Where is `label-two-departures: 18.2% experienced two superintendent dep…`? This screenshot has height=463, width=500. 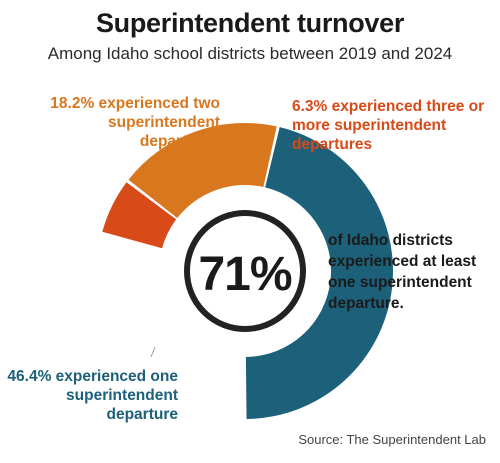 label-two-departures: 18.2% experienced two superintendent dep… is located at coordinates (135, 122).